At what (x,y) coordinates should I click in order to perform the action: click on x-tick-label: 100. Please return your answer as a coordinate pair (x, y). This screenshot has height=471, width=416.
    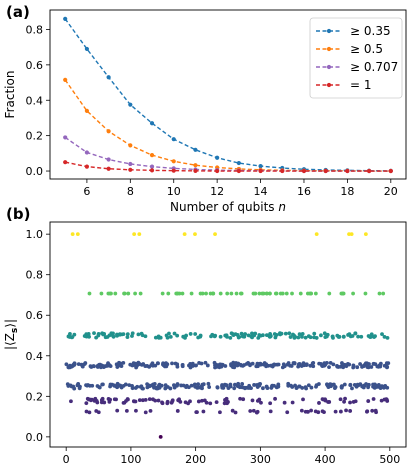
    Looking at the image, I should click on (130, 459).